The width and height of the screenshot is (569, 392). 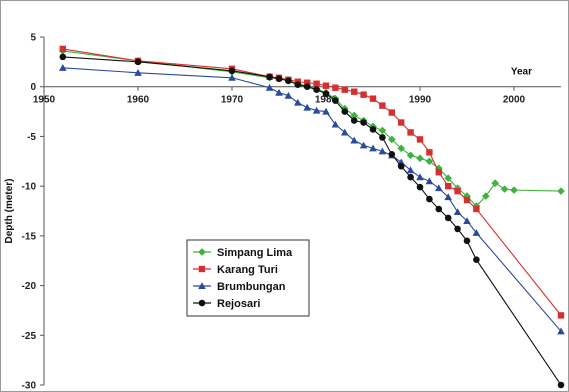 I want to click on y-tick-label: -25, so click(x=29, y=336).